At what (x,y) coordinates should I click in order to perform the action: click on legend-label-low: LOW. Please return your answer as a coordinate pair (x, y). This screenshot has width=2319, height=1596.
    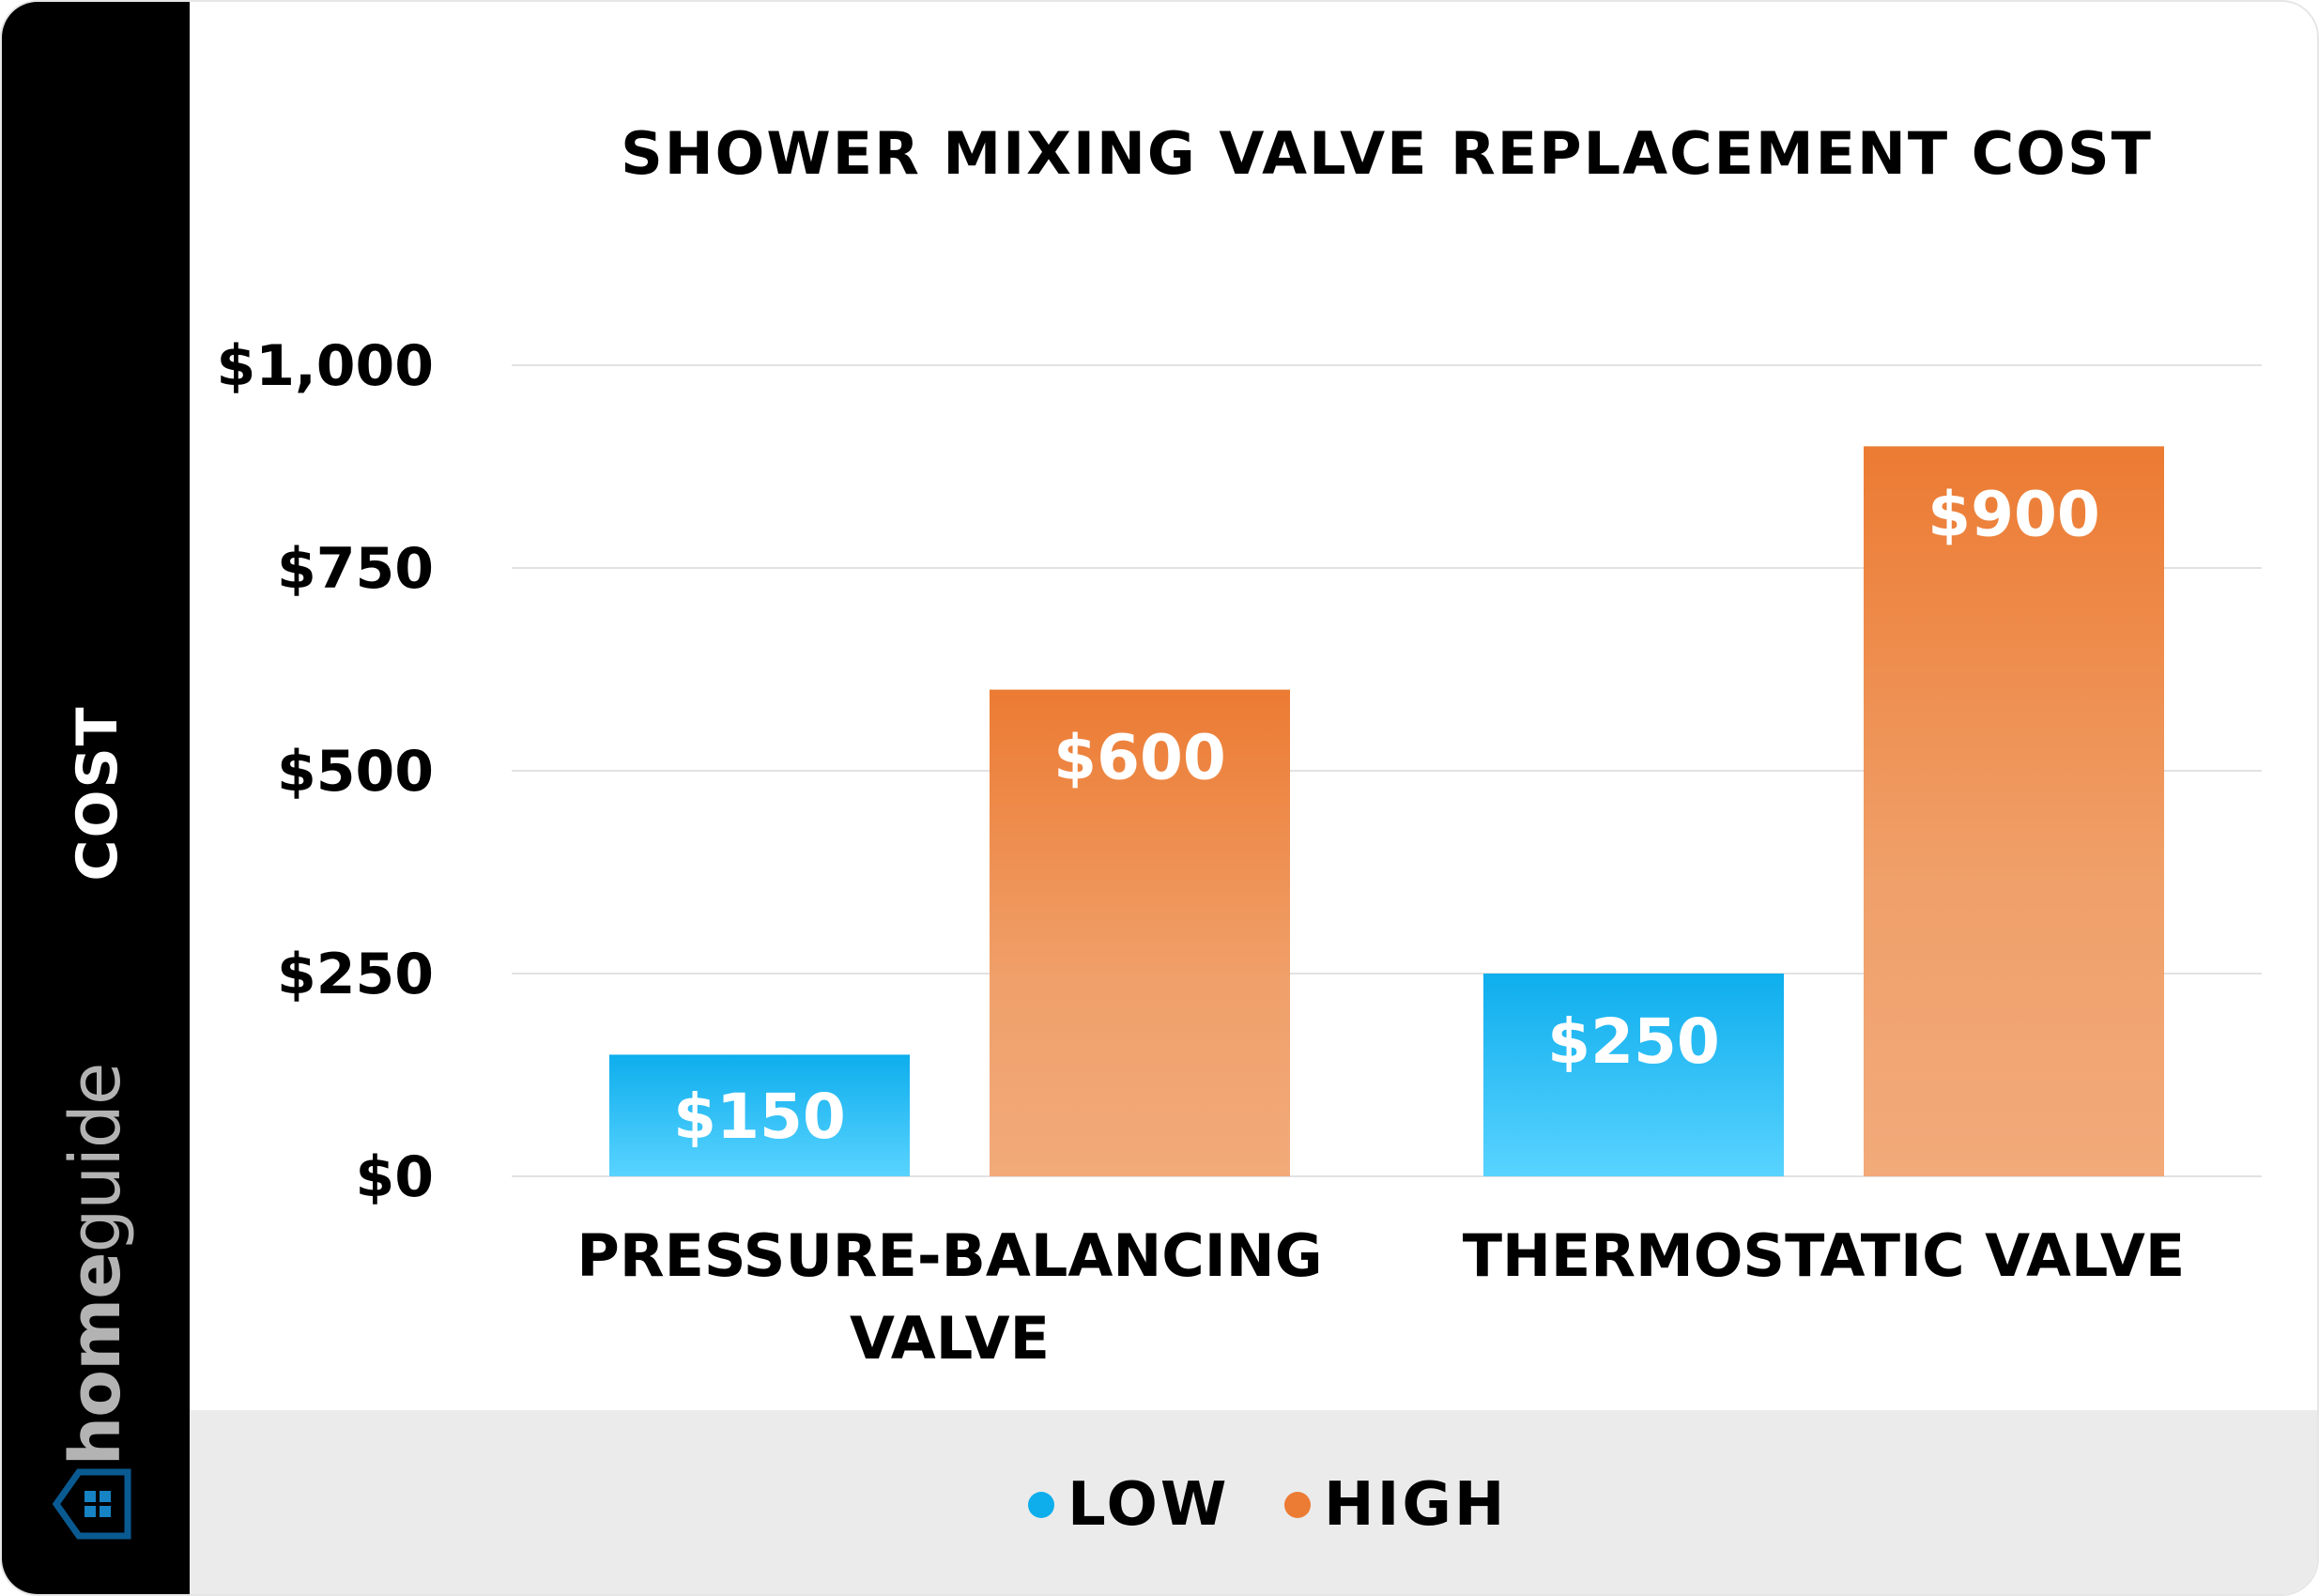
    Looking at the image, I should click on (1148, 1505).